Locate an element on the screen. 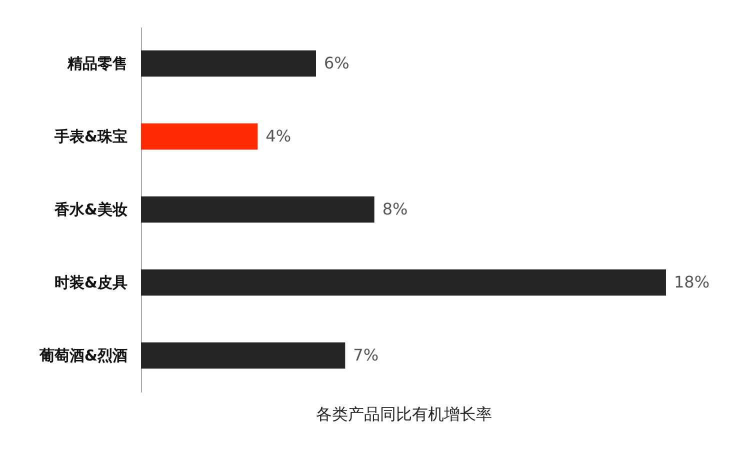 The image size is (753, 453). data-label: 18% is located at coordinates (692, 282).